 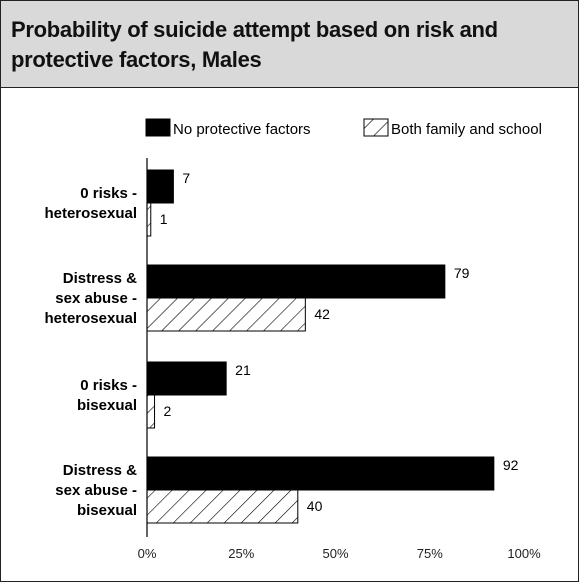 I want to click on category-label-2: Distress & sex abuse -heterosexual, so click(x=90, y=298).